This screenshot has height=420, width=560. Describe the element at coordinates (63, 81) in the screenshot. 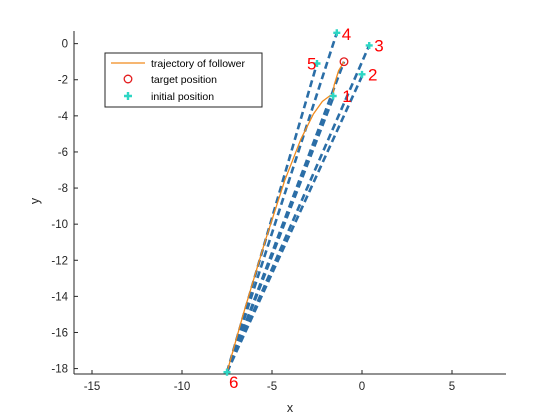

I see `y-tick-label: -2` at that location.